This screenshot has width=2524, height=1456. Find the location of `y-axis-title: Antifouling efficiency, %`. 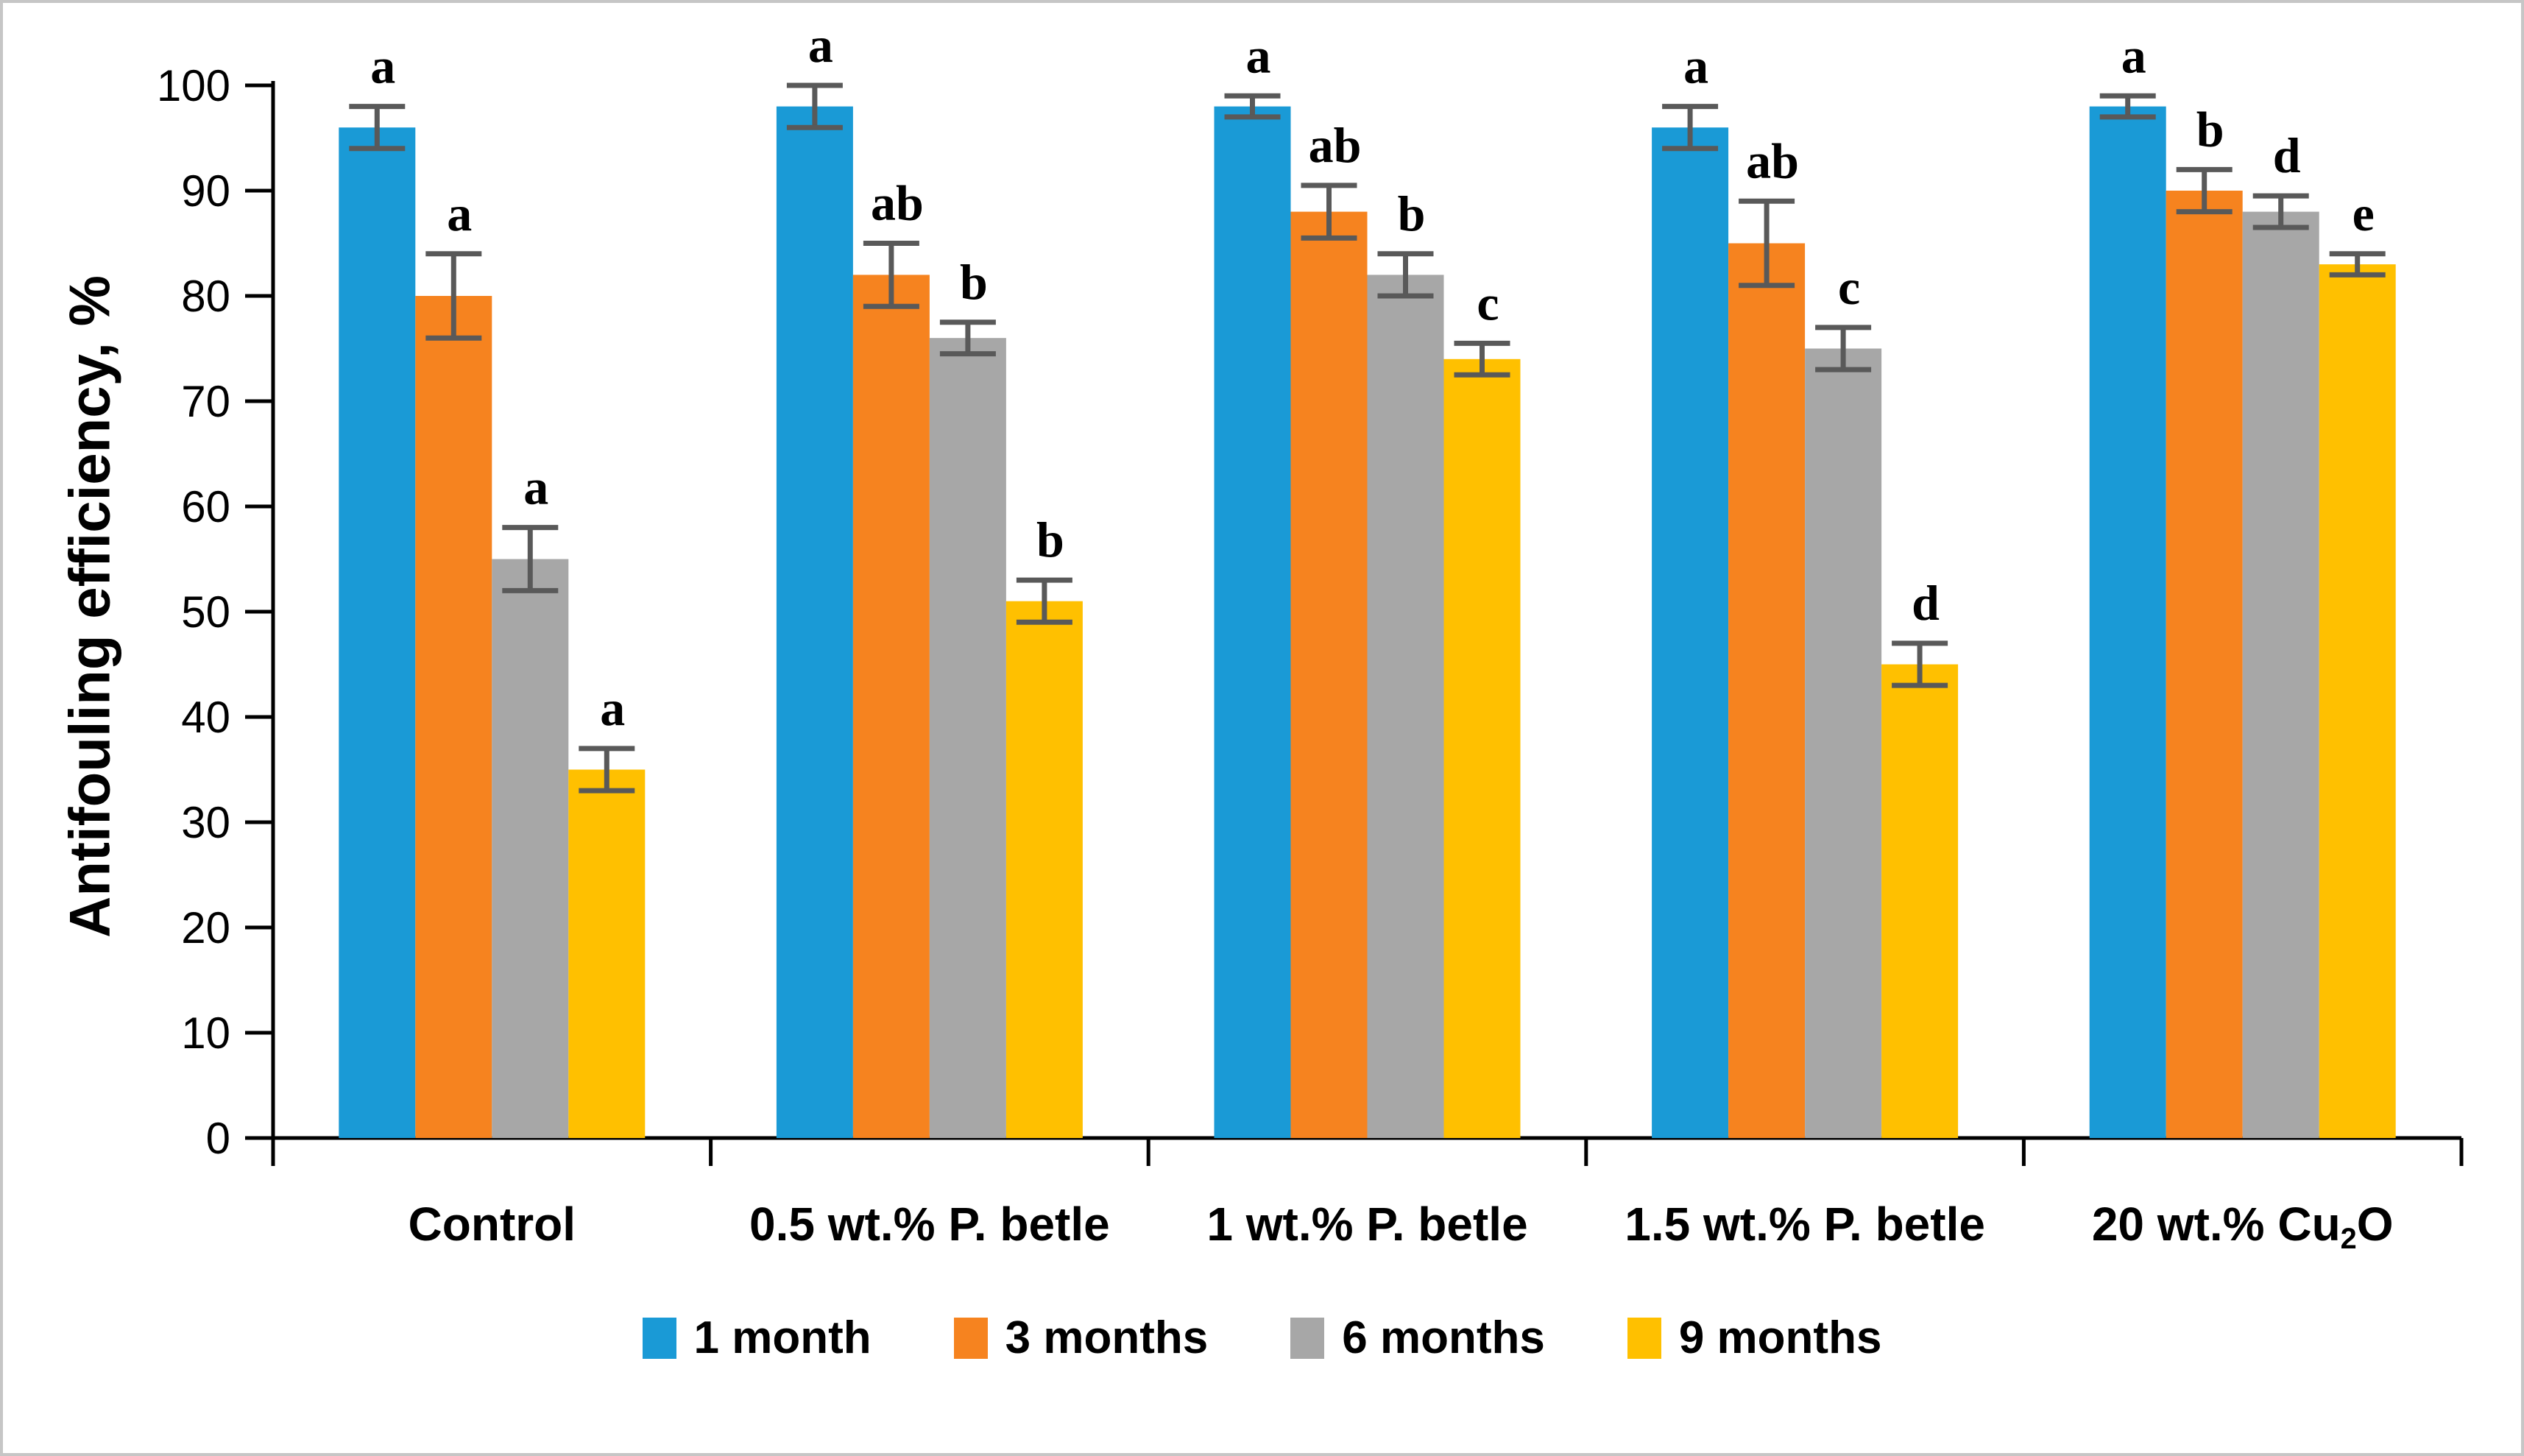

y-axis-title: Antifouling efficiency, % is located at coordinates (89, 606).